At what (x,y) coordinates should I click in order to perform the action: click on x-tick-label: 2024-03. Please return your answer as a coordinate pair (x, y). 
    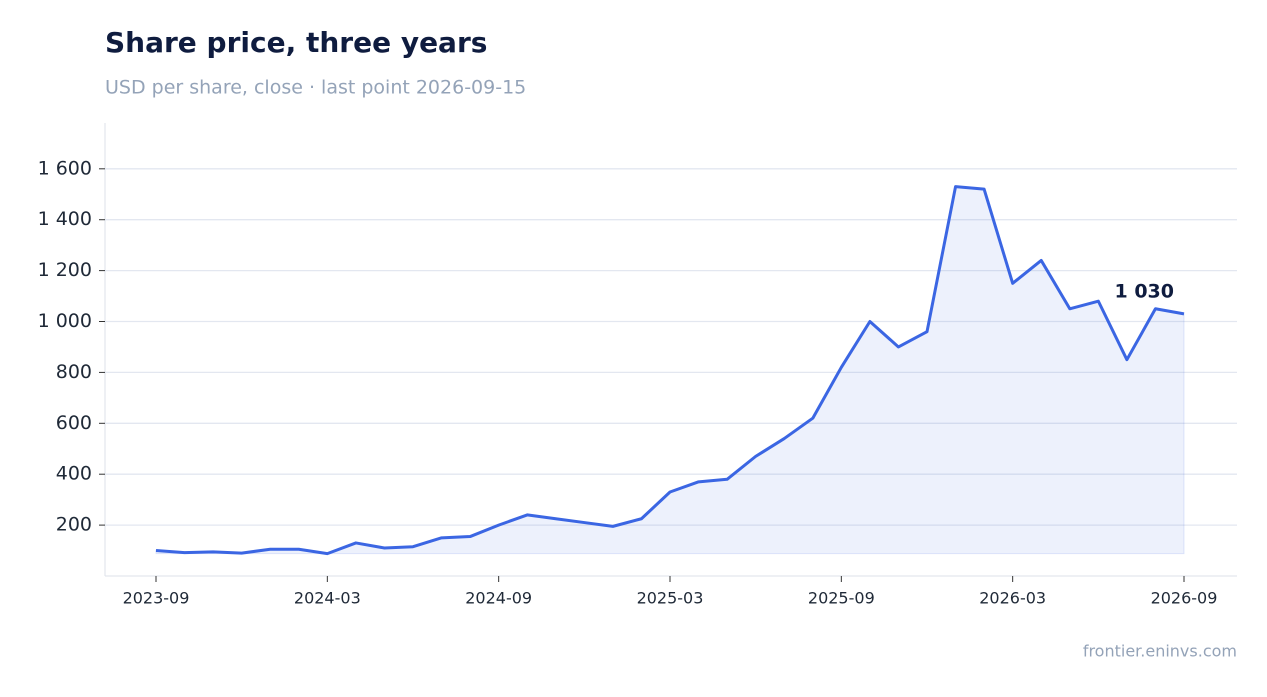
    Looking at the image, I should click on (327, 598).